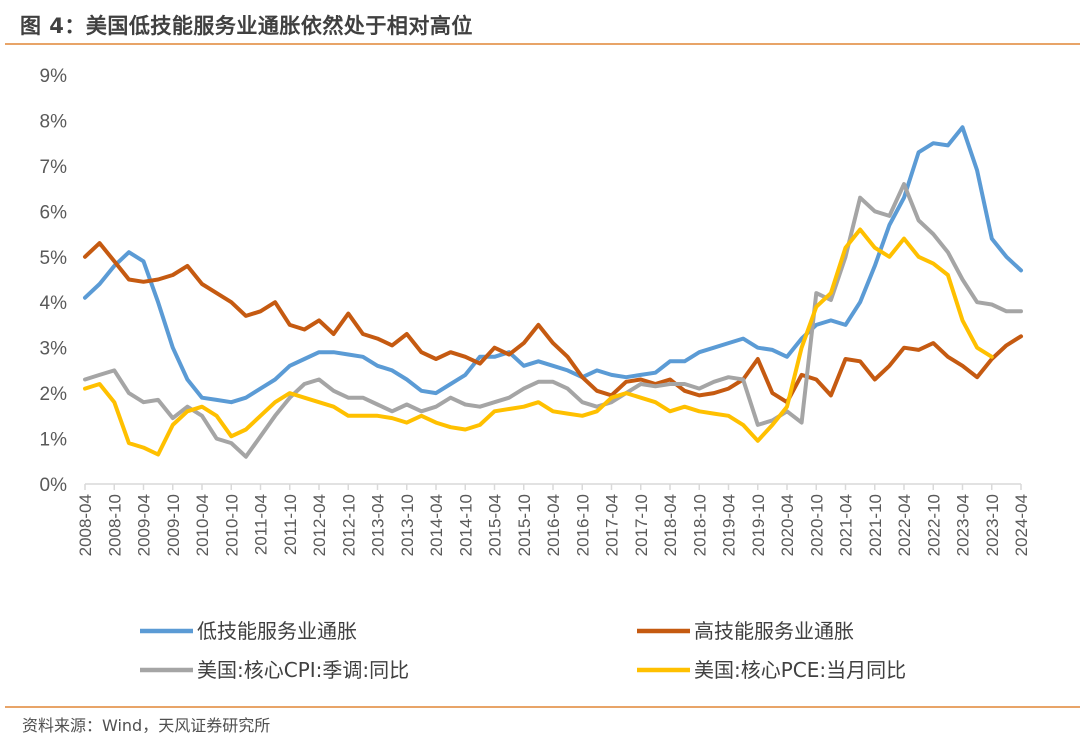  Describe the element at coordinates (246, 26) in the screenshot. I see `chart-title: 图 4：美国低技能服务业通胀依然处于相对高位` at that location.